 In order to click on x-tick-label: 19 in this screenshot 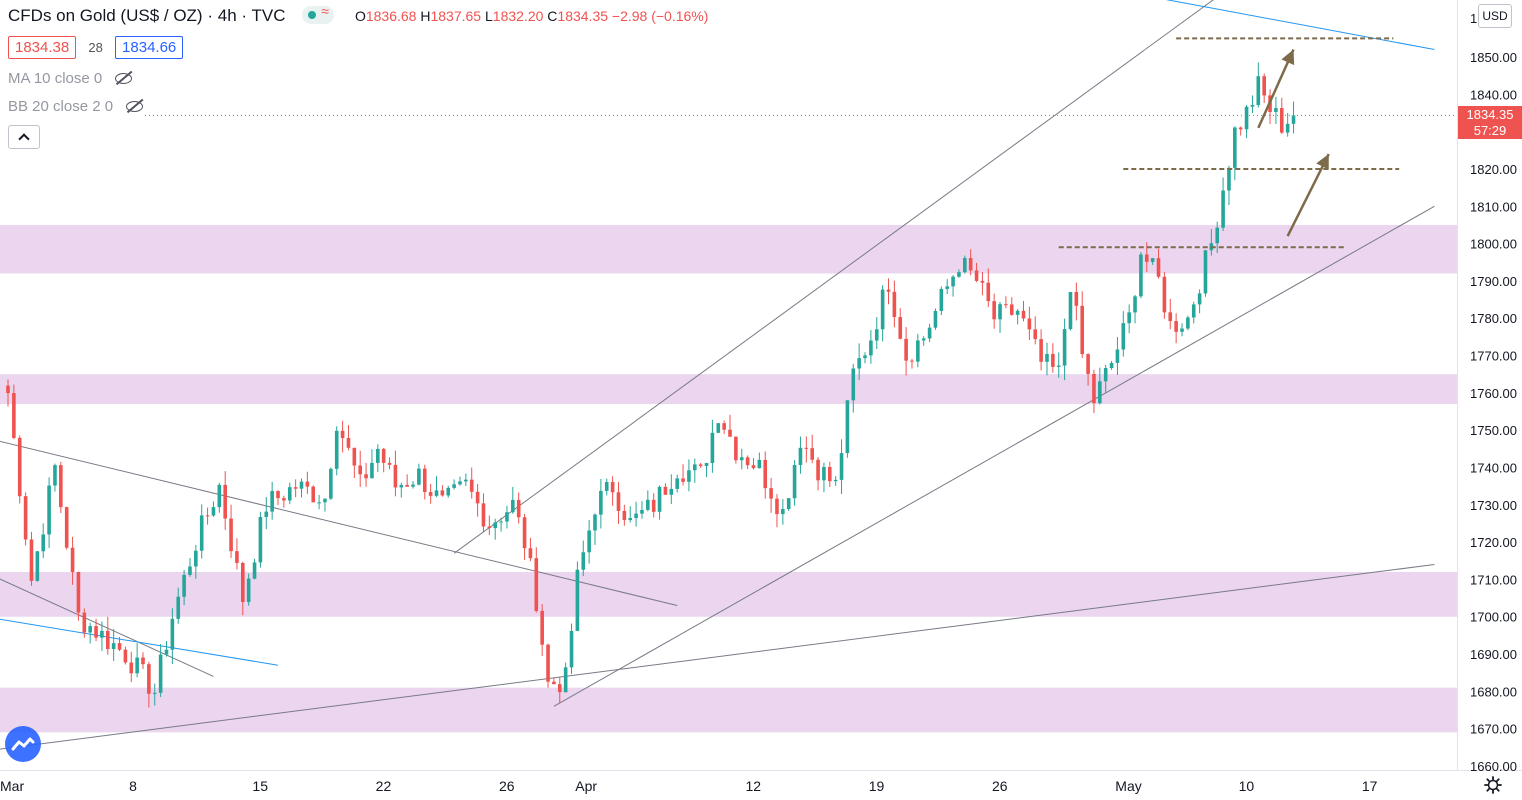, I will do `click(877, 786)`.